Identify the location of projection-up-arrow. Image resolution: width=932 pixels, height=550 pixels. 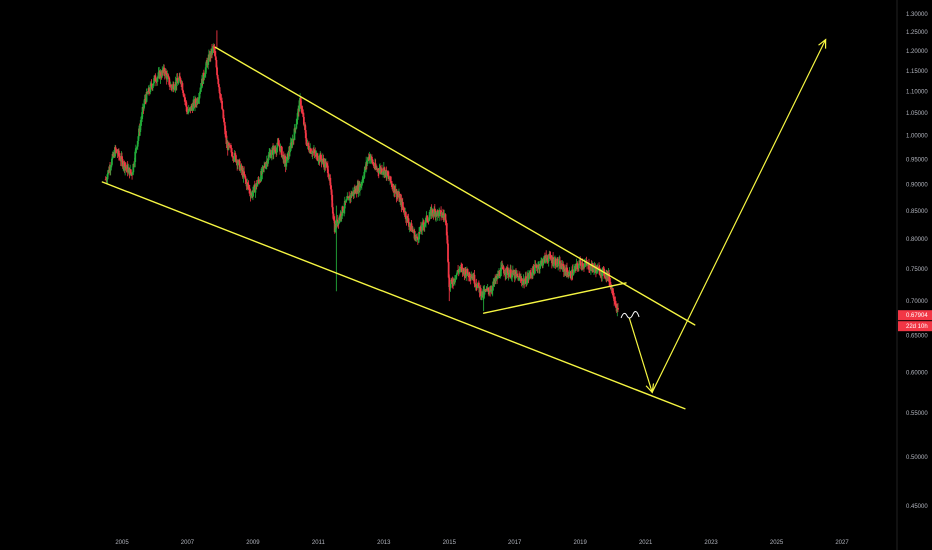
(739, 216).